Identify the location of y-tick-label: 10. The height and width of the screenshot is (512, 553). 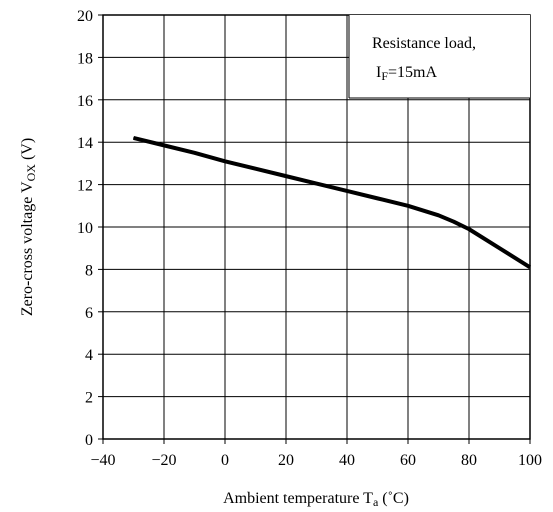
(85, 228).